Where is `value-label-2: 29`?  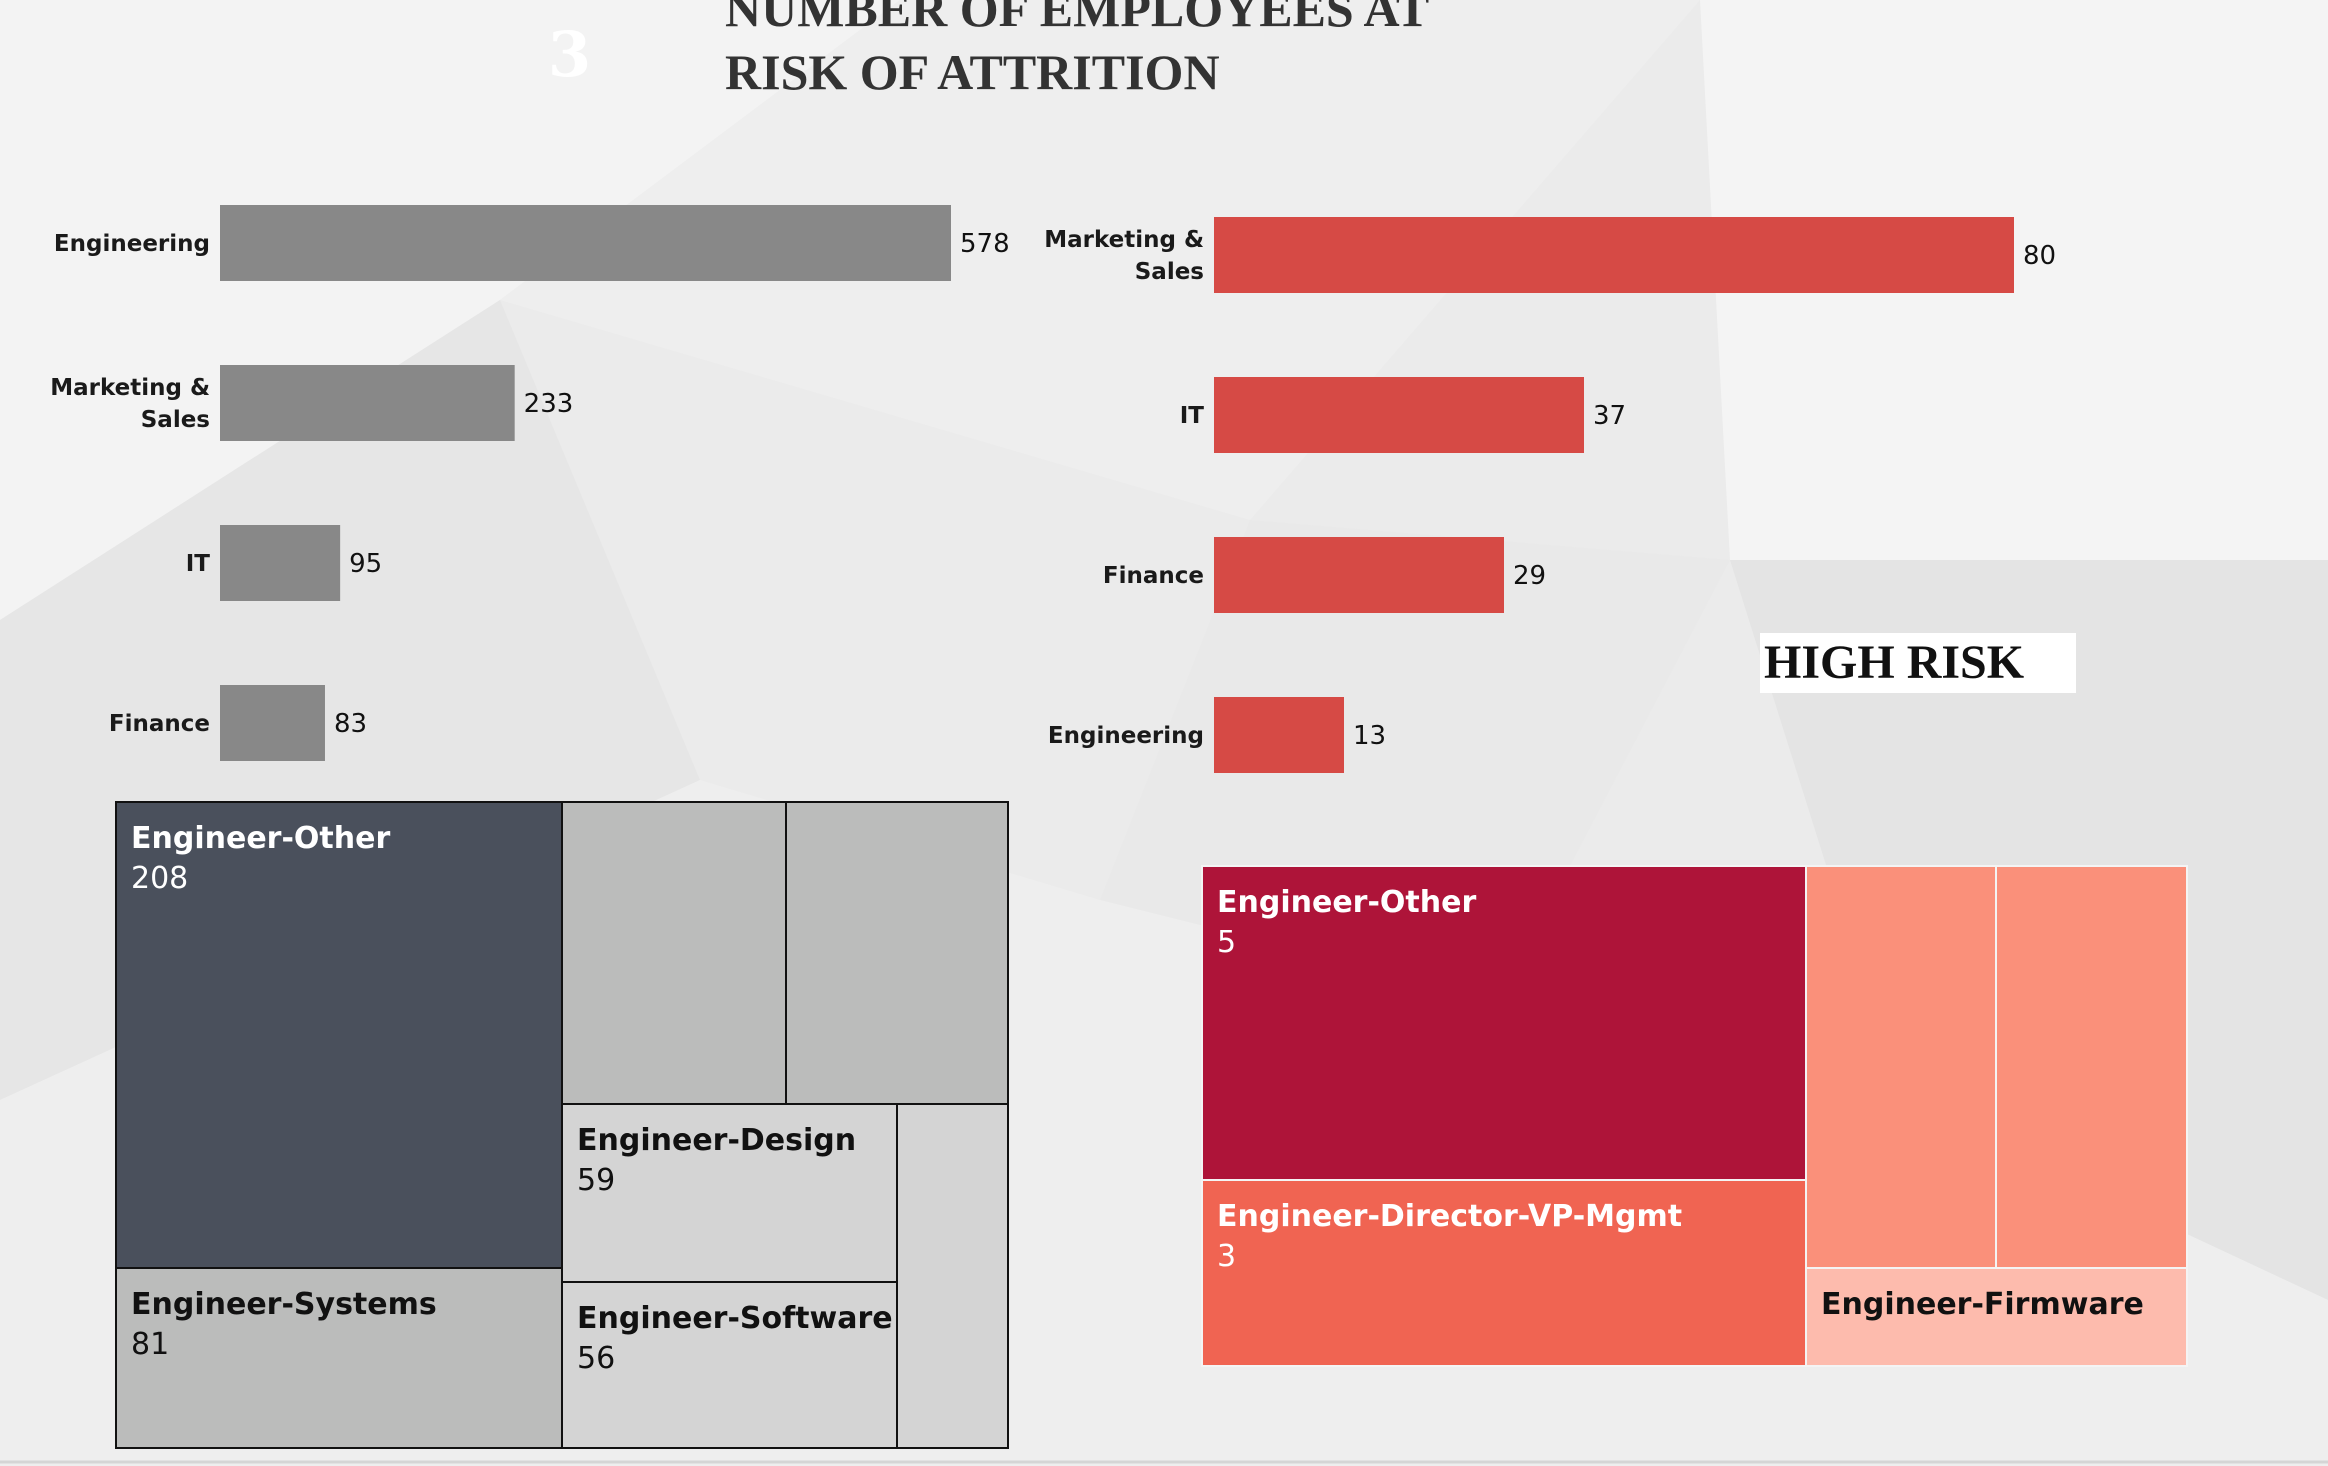
value-label-2: 29 is located at coordinates (1529, 576).